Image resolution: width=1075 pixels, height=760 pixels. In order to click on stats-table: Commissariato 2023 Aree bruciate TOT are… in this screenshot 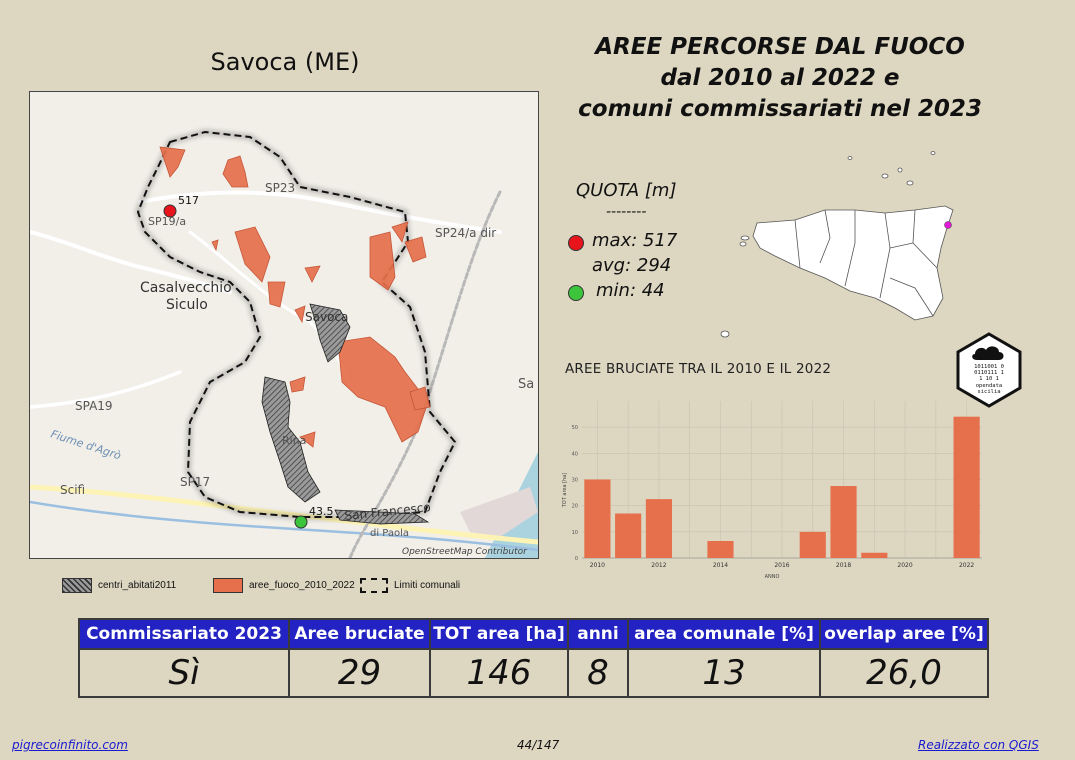, I will do `click(533, 658)`.